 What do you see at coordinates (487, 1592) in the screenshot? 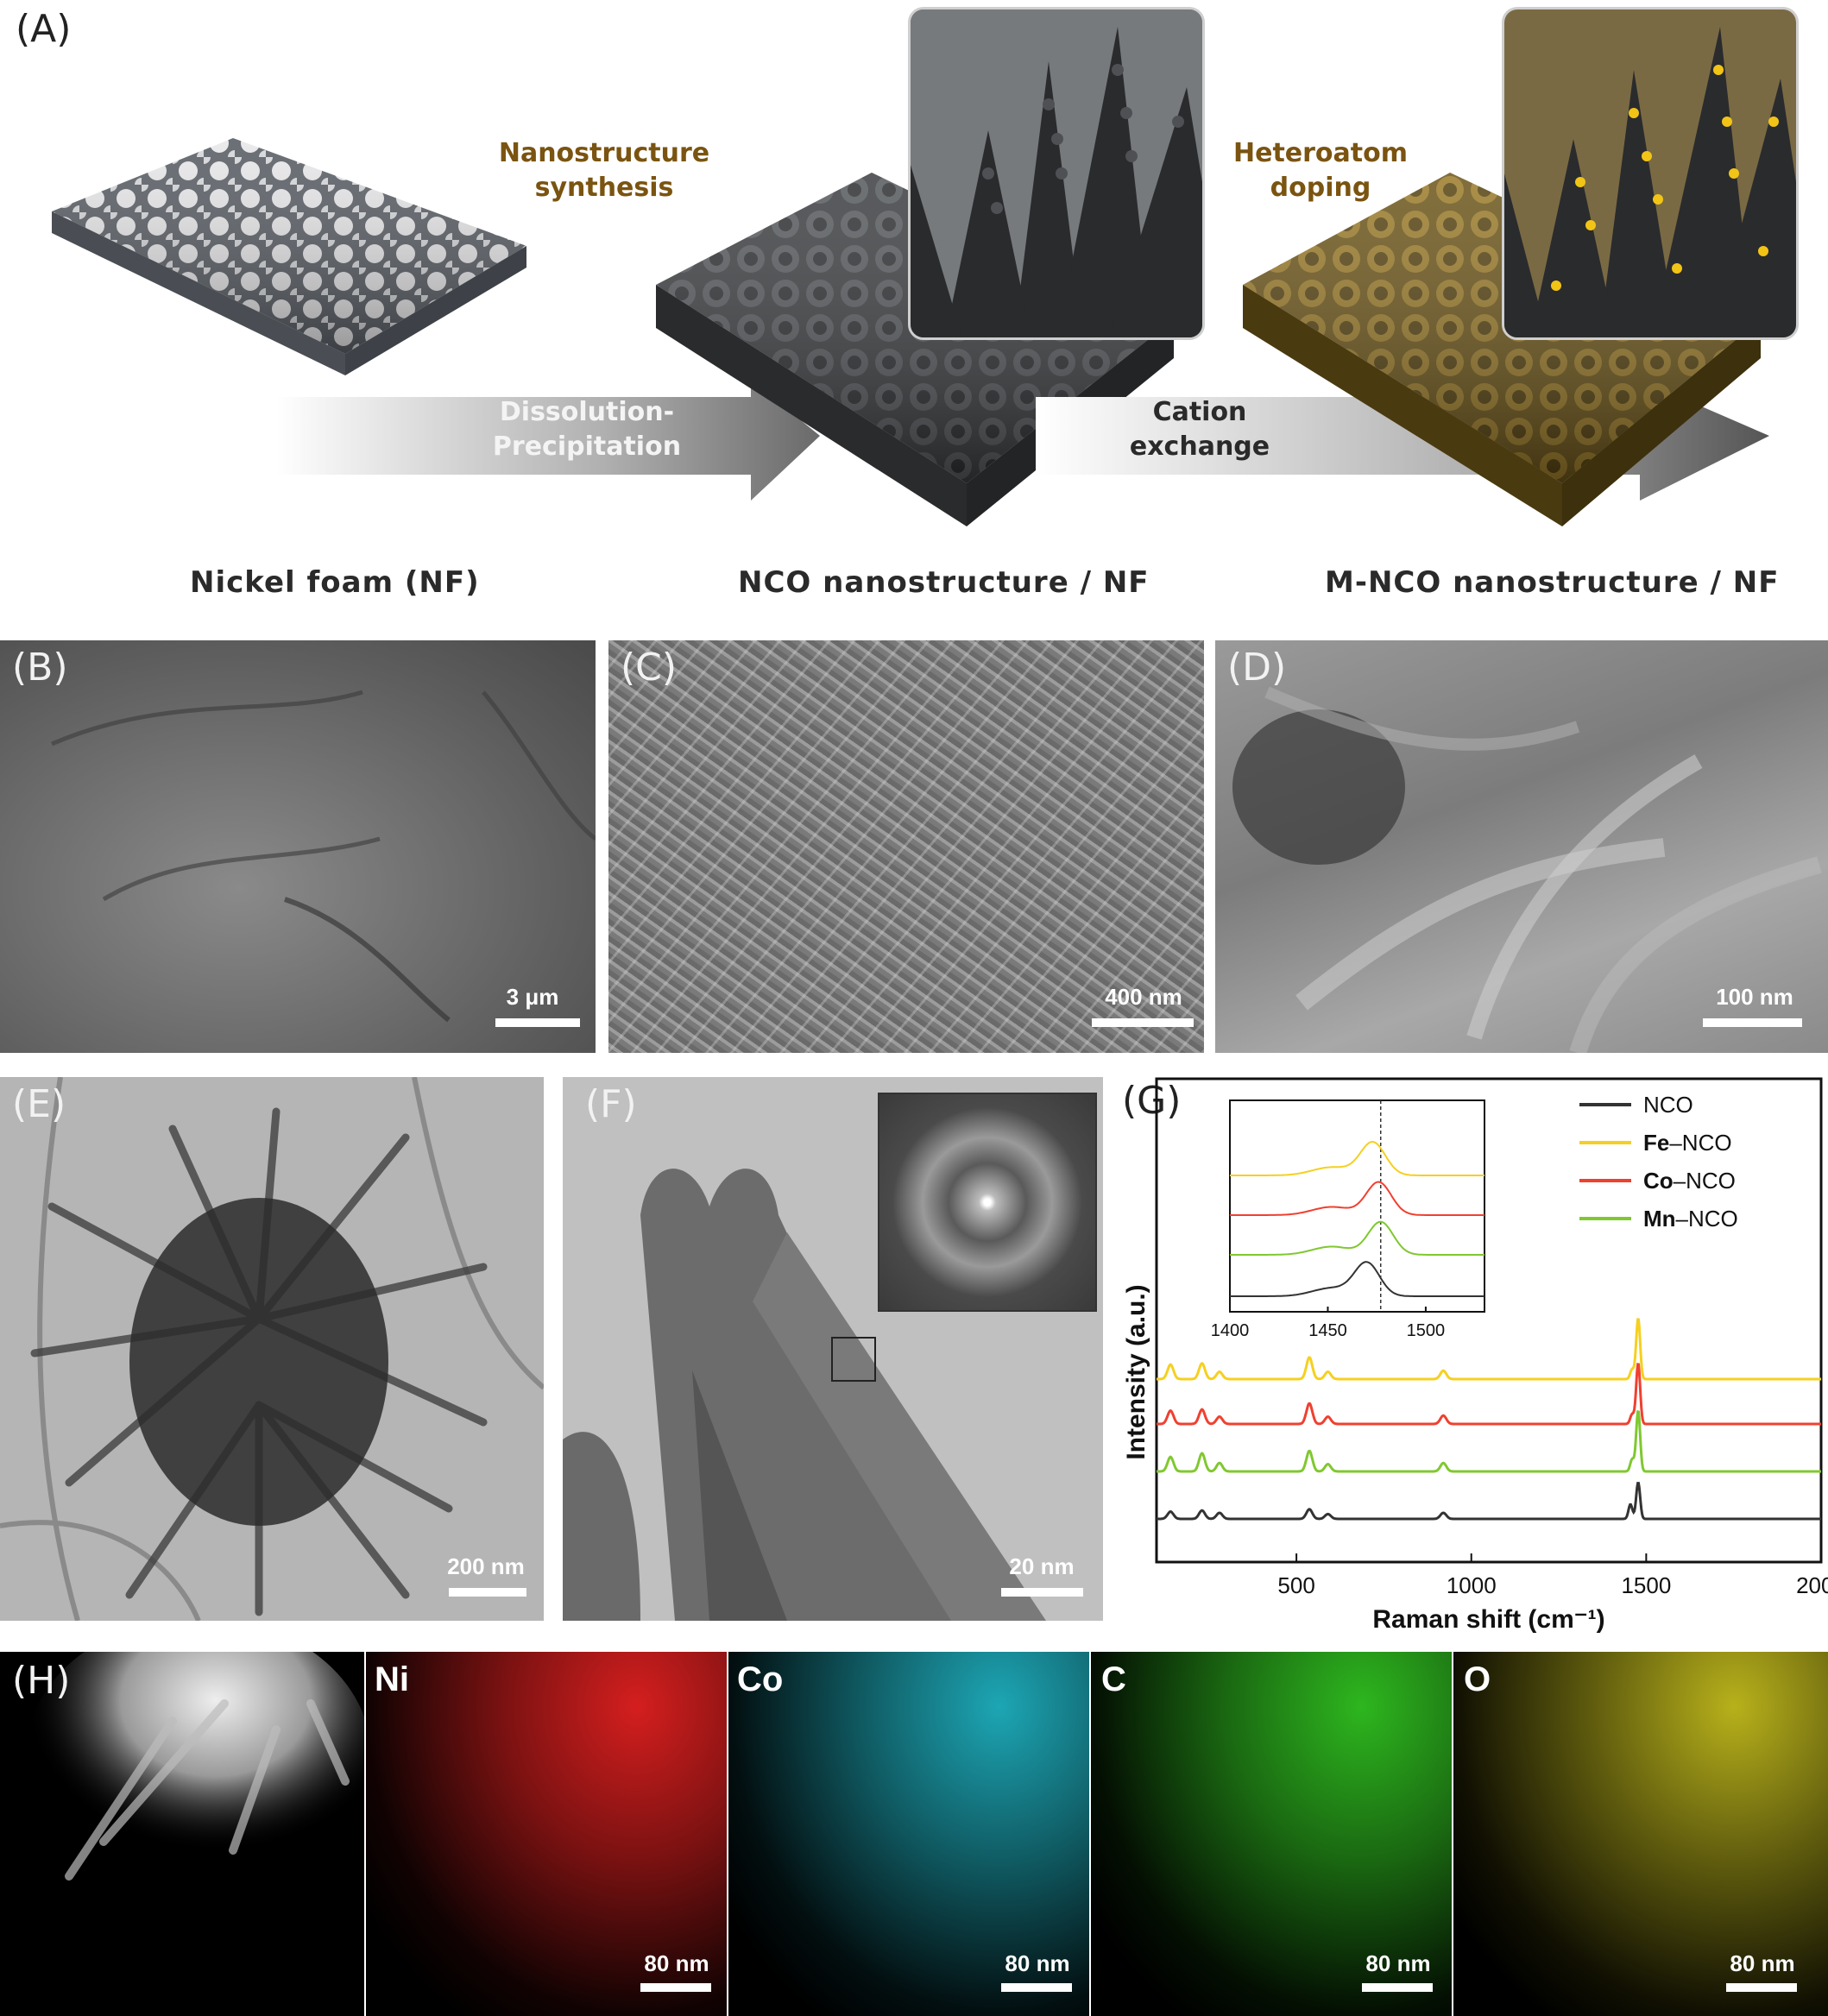
I see `scale-bar-e` at bounding box center [487, 1592].